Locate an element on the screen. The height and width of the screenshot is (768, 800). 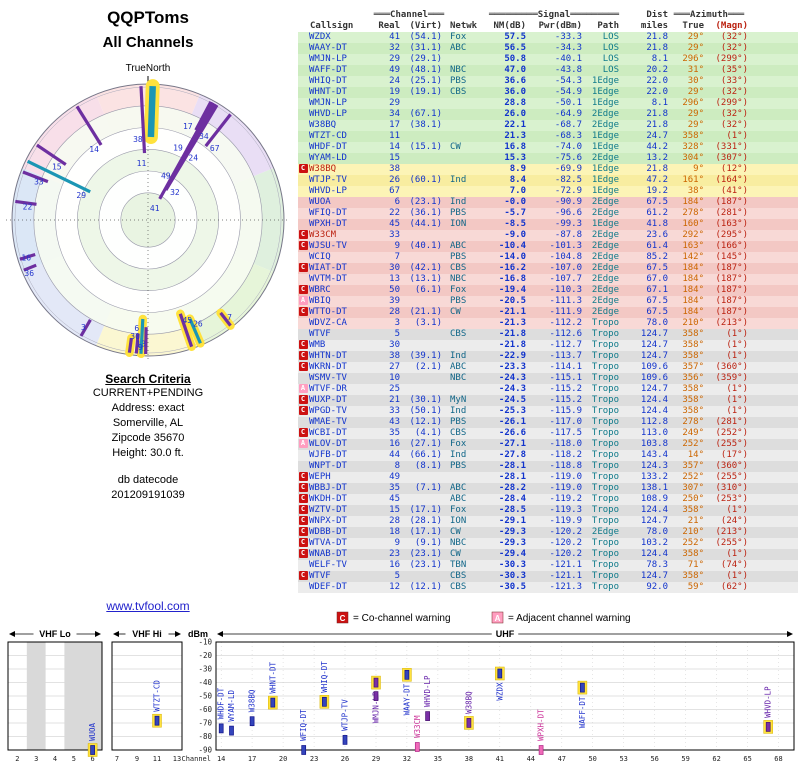
svg-text: W38BQ is located at coordinates (252, 700).